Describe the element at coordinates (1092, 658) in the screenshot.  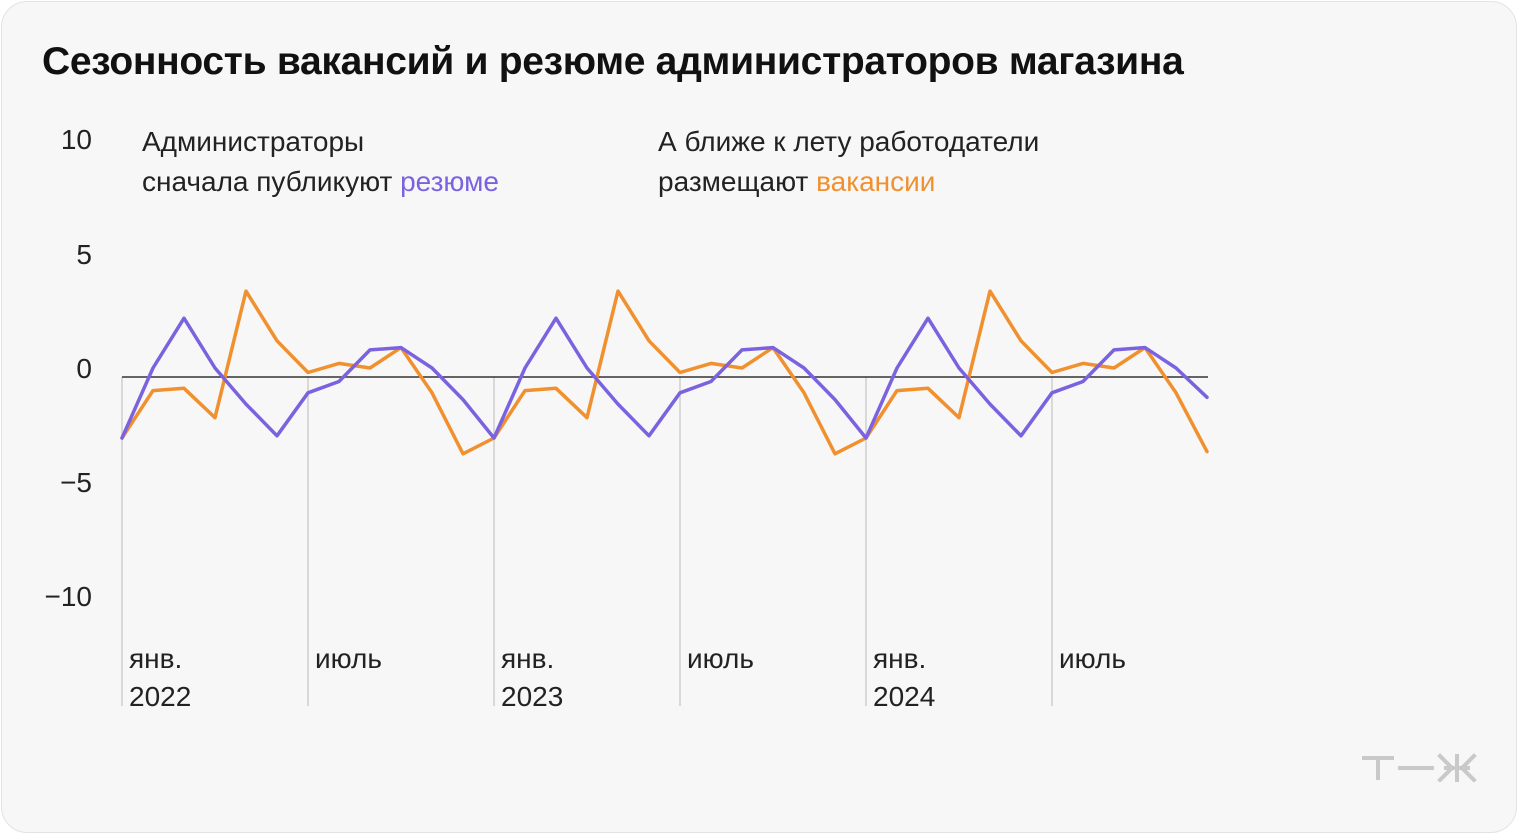
I see `x-tick-jul-2024: июль` at that location.